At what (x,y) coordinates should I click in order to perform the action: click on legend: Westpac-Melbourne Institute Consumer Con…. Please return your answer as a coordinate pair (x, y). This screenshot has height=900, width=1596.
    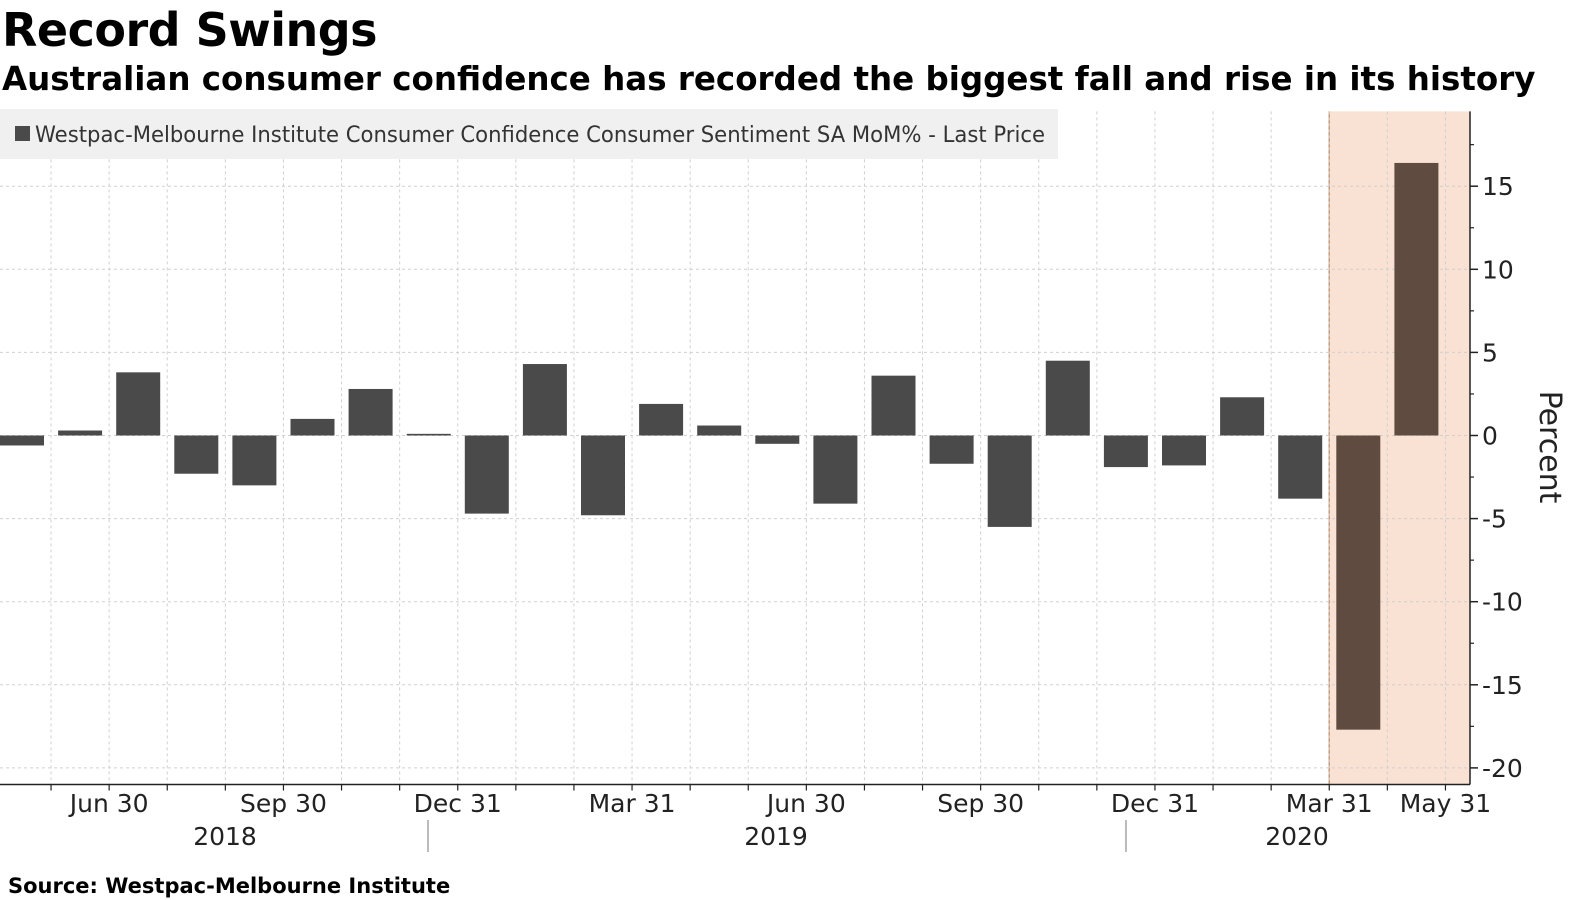
    Looking at the image, I should click on (529, 134).